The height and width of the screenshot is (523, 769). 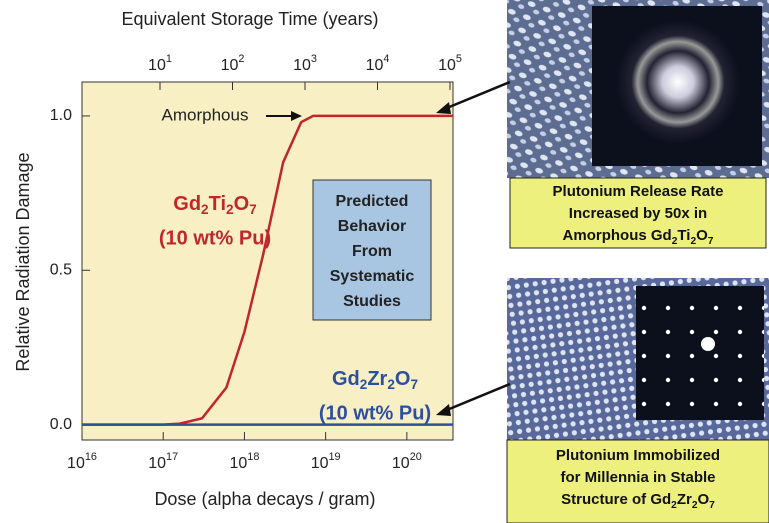 I want to click on series-label-part: Ti, so click(x=217, y=204).